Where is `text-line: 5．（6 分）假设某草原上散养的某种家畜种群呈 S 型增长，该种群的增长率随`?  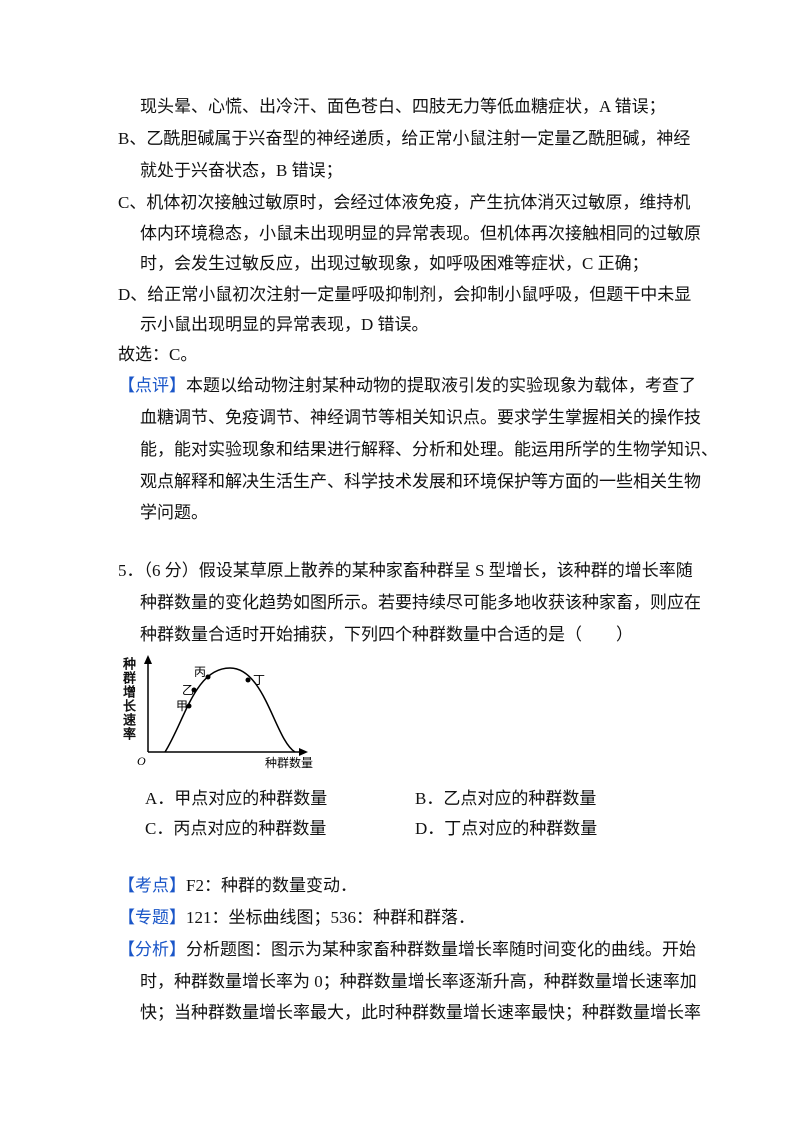
text-line: 5．（6 分）假设某草原上散养的某种家畜种群呈 S 型增长，该种群的增长率随 is located at coordinates (405, 571).